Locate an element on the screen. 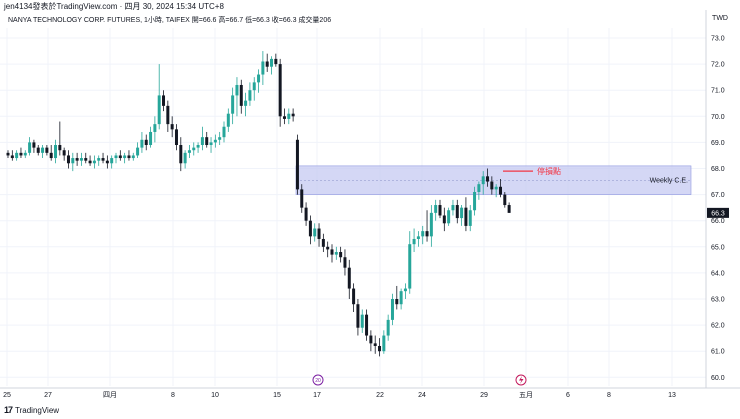 This screenshot has height=419, width=740. x-tick-label: 8 is located at coordinates (173, 395).